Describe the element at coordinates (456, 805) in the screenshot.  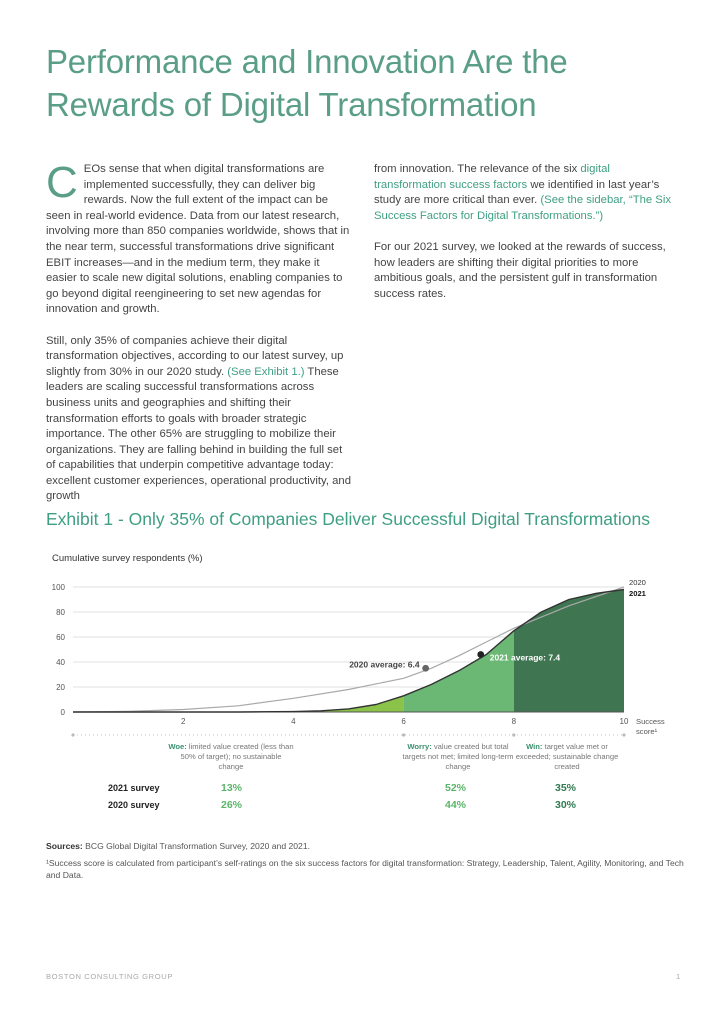
I see `pct-2020-worry: 44%` at that location.